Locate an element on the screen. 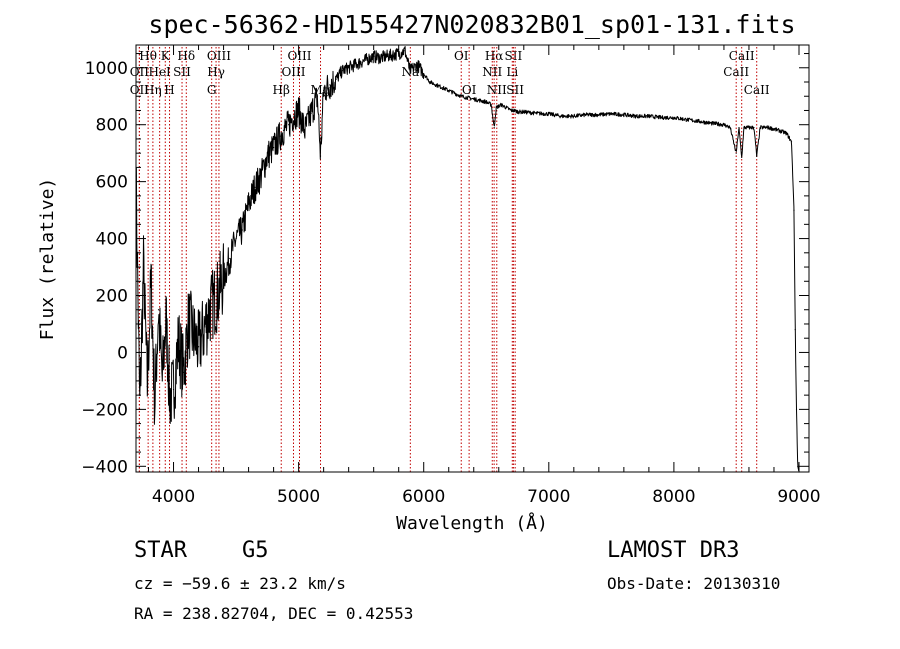 The height and width of the screenshot is (649, 900). x-tick-label: 8000 is located at coordinates (673, 497).